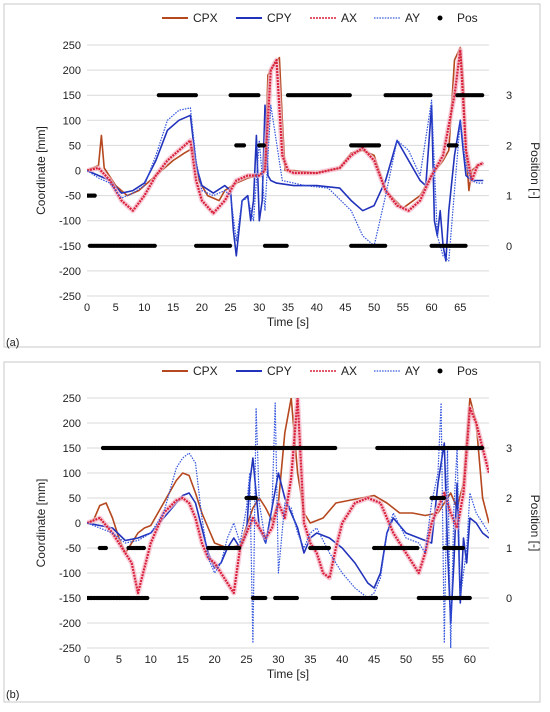  I want to click on y2-axis-label: Position [-], so click(535, 523).